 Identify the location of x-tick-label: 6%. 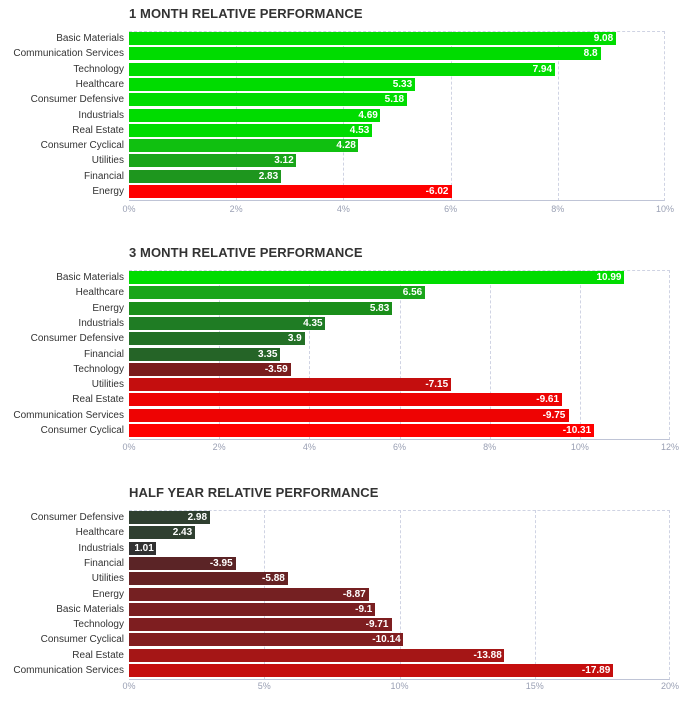
(399, 447).